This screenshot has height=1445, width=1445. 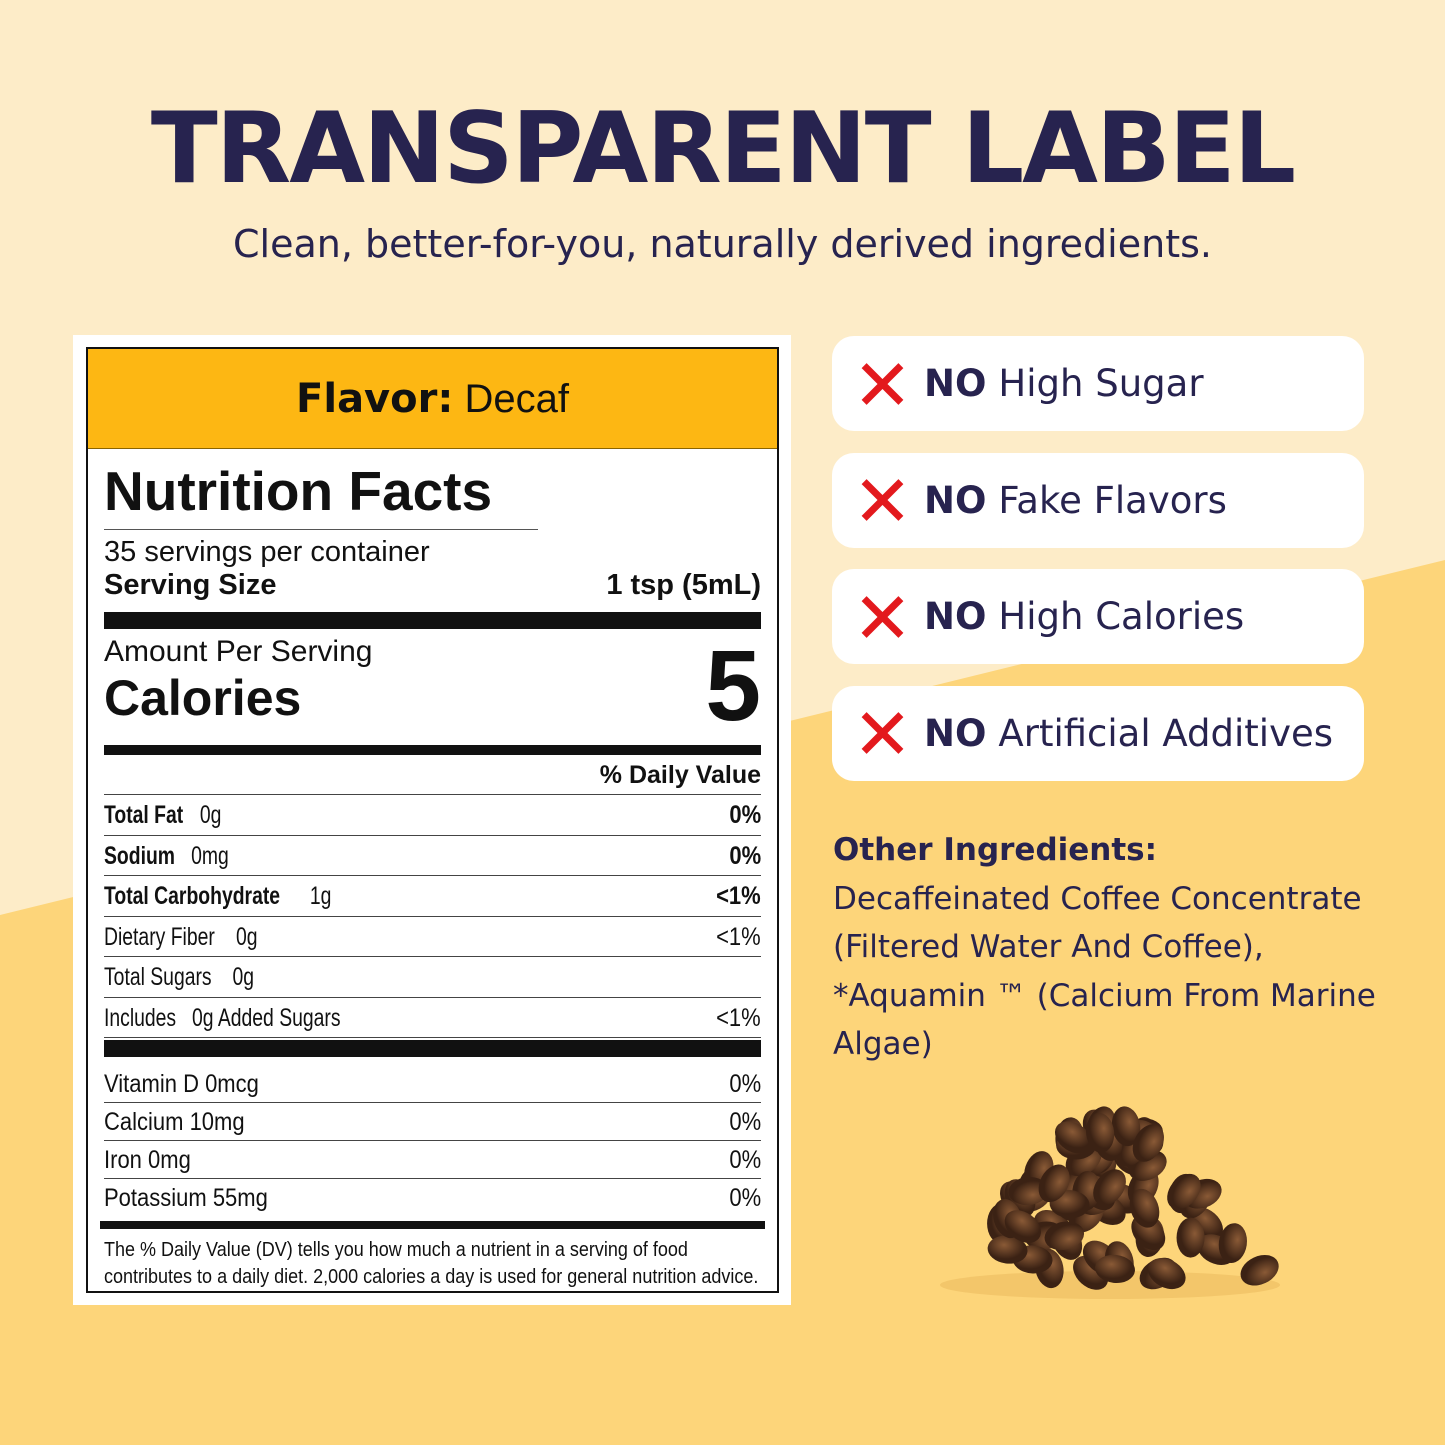 I want to click on nutrition-facts-title: Nutrition Facts, so click(x=321, y=495).